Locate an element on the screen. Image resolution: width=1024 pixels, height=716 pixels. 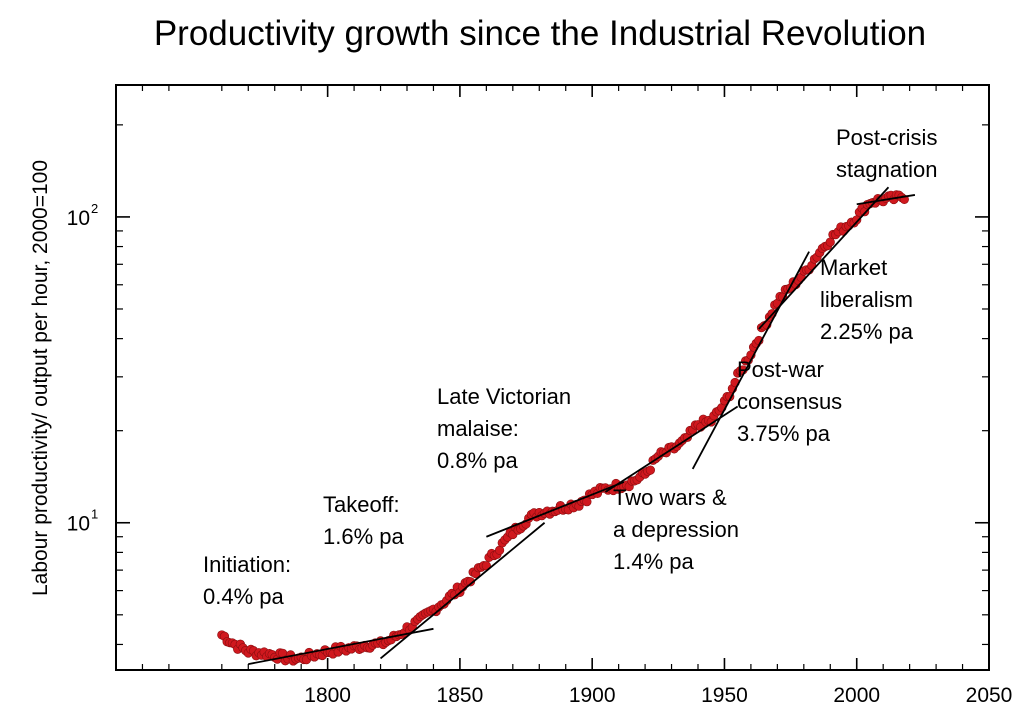
annotation-text: 1.6% pa is located at coordinates (363, 536).